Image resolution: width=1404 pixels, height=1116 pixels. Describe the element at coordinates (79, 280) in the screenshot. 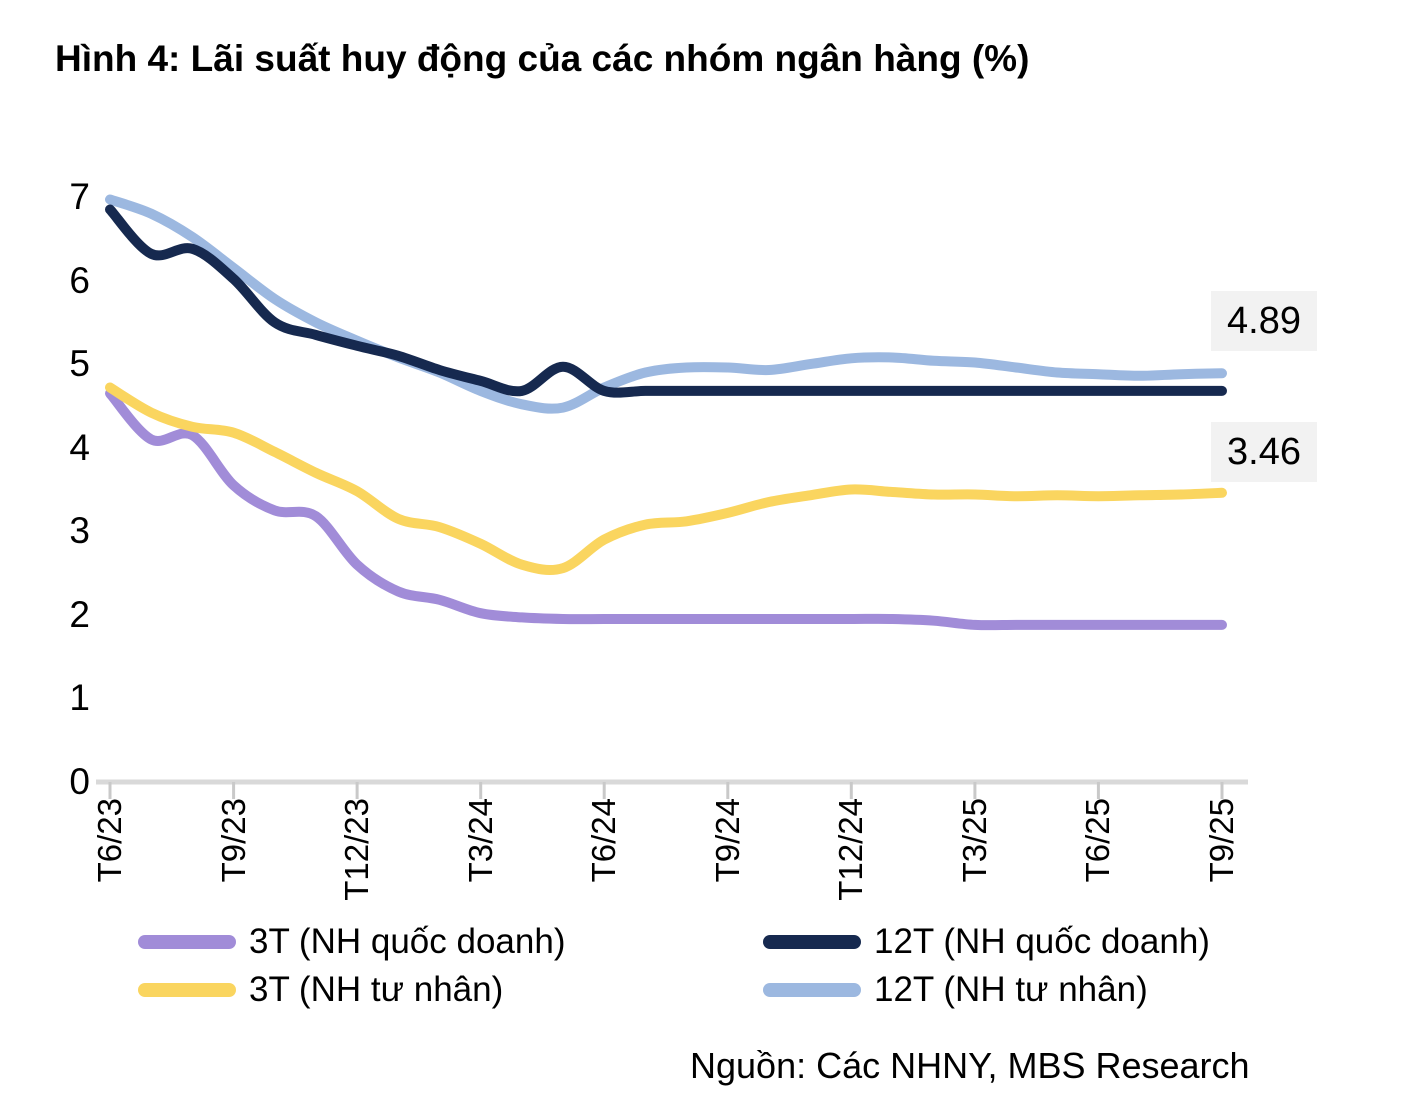

I see `y-axis-label: 6` at that location.